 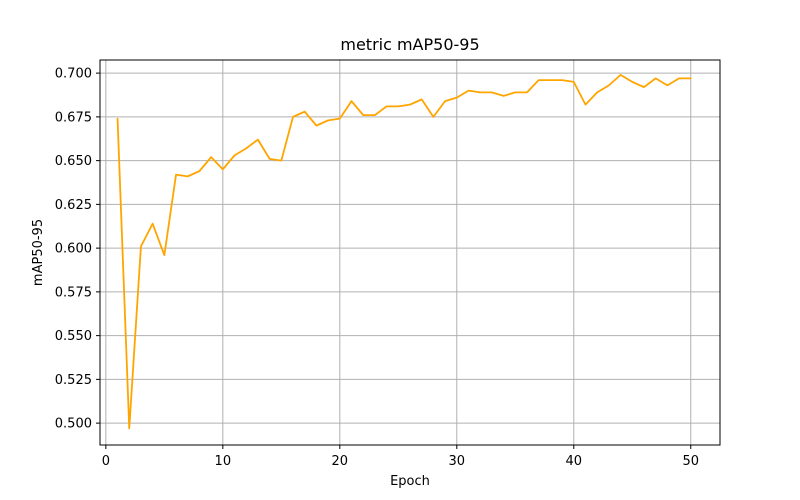 What do you see at coordinates (574, 461) in the screenshot?
I see `x-tick-label: 40` at bounding box center [574, 461].